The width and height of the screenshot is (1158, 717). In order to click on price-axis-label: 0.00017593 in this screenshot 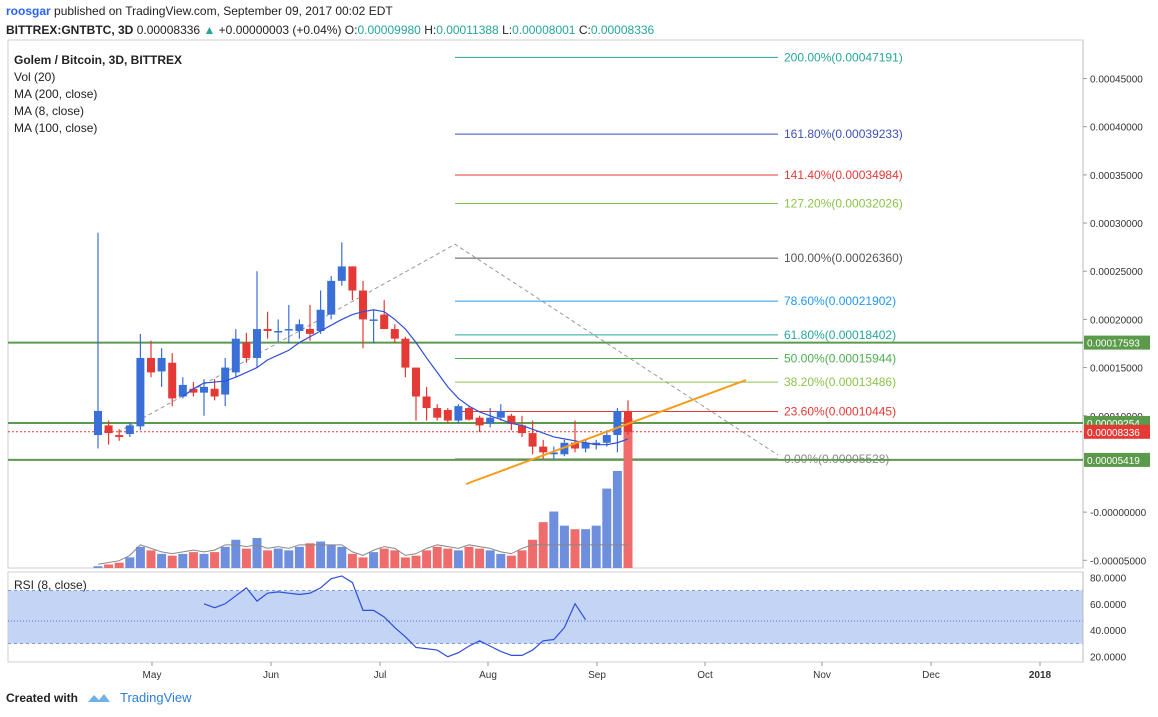, I will do `click(1113, 344)`.